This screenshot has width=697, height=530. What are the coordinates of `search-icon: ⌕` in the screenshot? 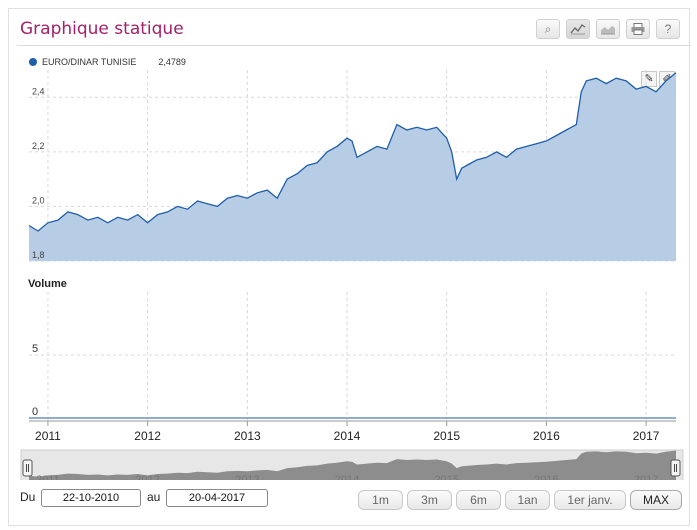 It's located at (548, 29).